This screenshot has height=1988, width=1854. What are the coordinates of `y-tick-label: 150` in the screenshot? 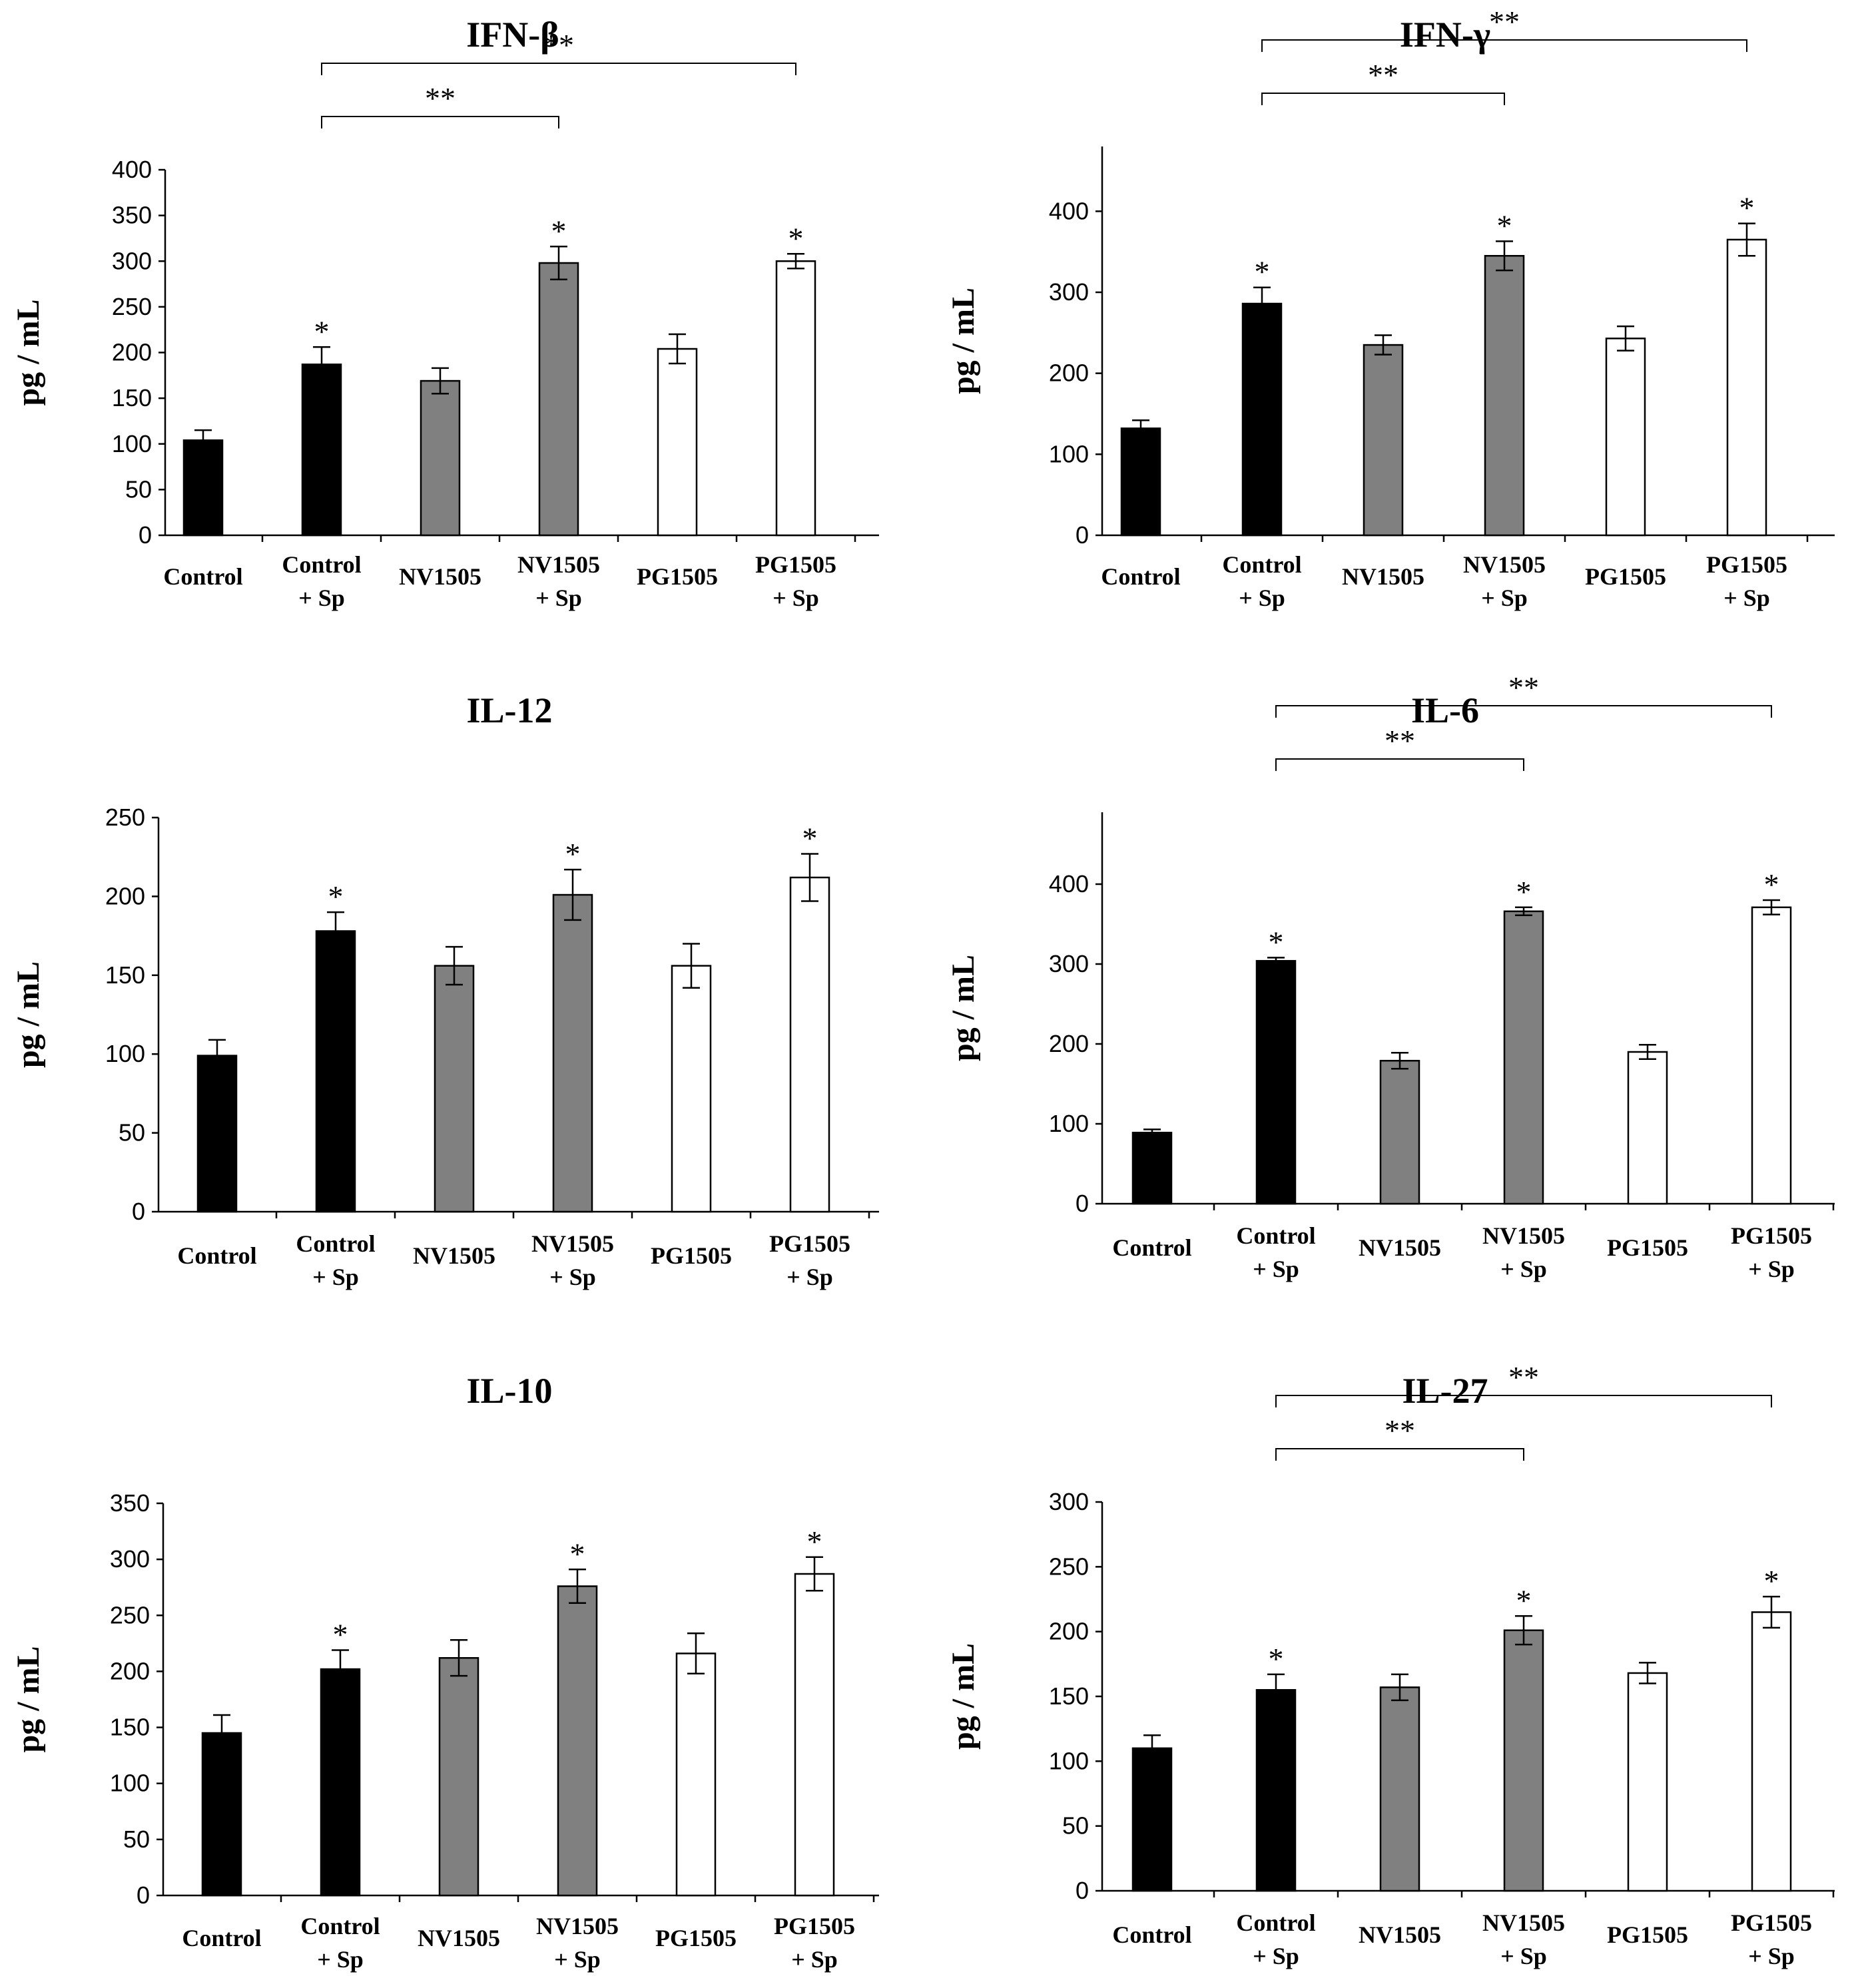 It's located at (125, 975).